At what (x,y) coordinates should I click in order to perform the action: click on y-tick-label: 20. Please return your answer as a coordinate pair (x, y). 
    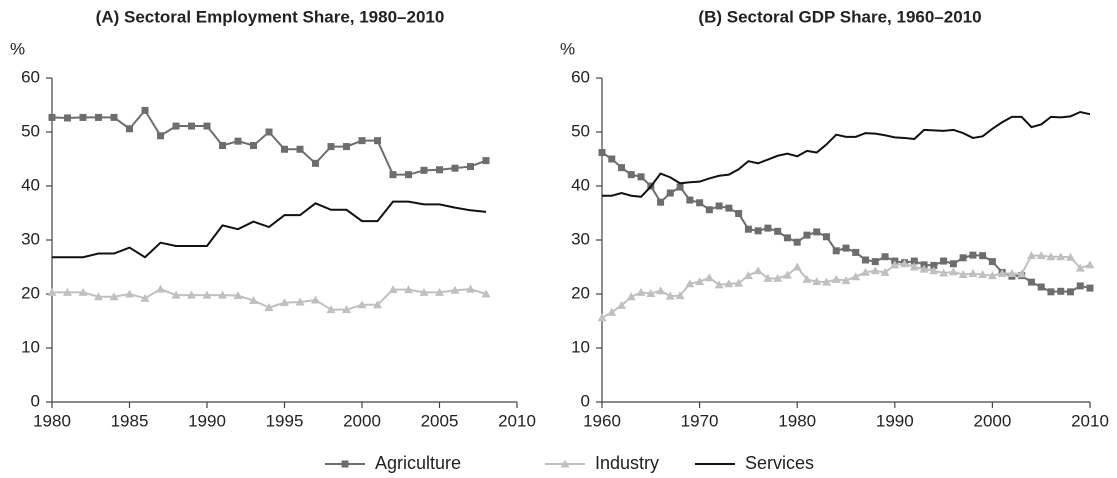
    Looking at the image, I should click on (580, 292).